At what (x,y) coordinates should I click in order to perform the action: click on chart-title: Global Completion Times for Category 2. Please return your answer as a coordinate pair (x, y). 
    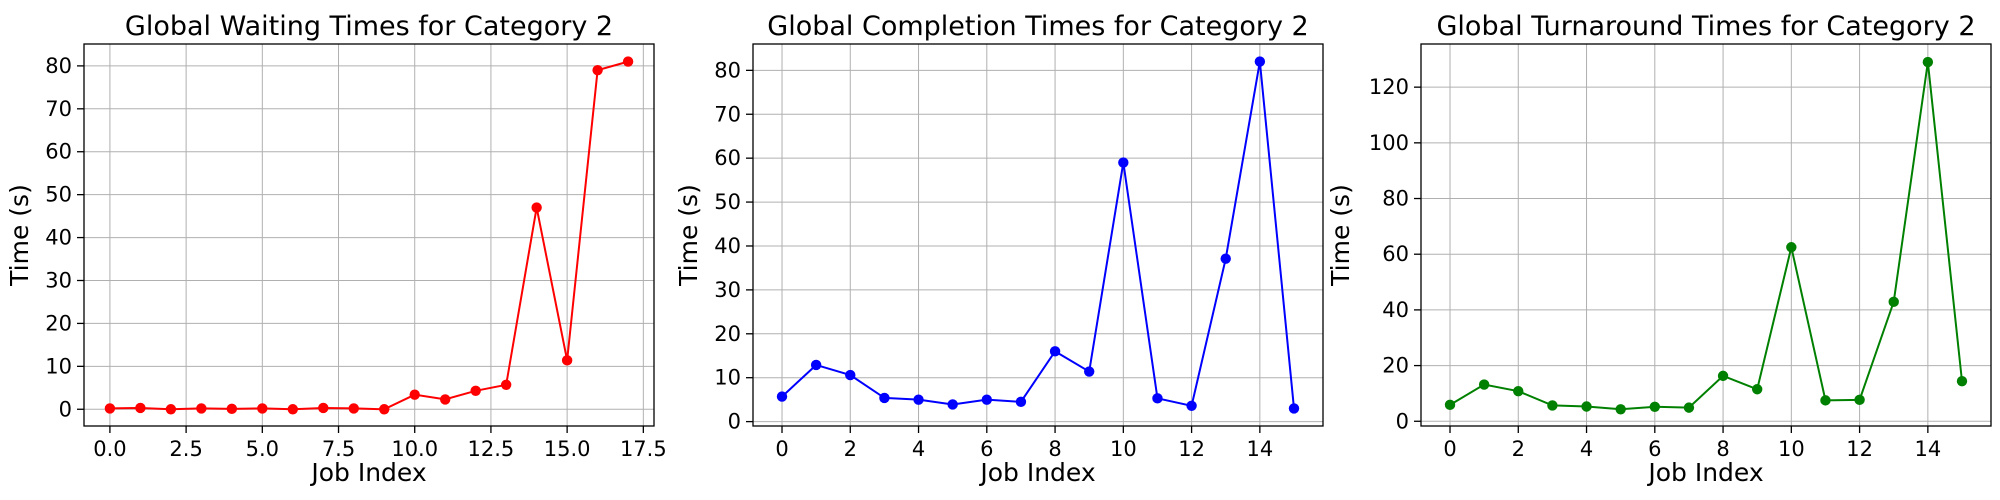
    Looking at the image, I should click on (1037, 26).